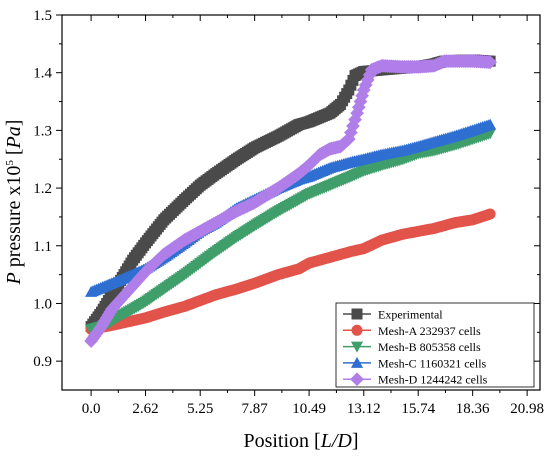 Image resolution: width=550 pixels, height=458 pixels. I want to click on legend-label: Mesh-D 1244242 cells, so click(433, 380).